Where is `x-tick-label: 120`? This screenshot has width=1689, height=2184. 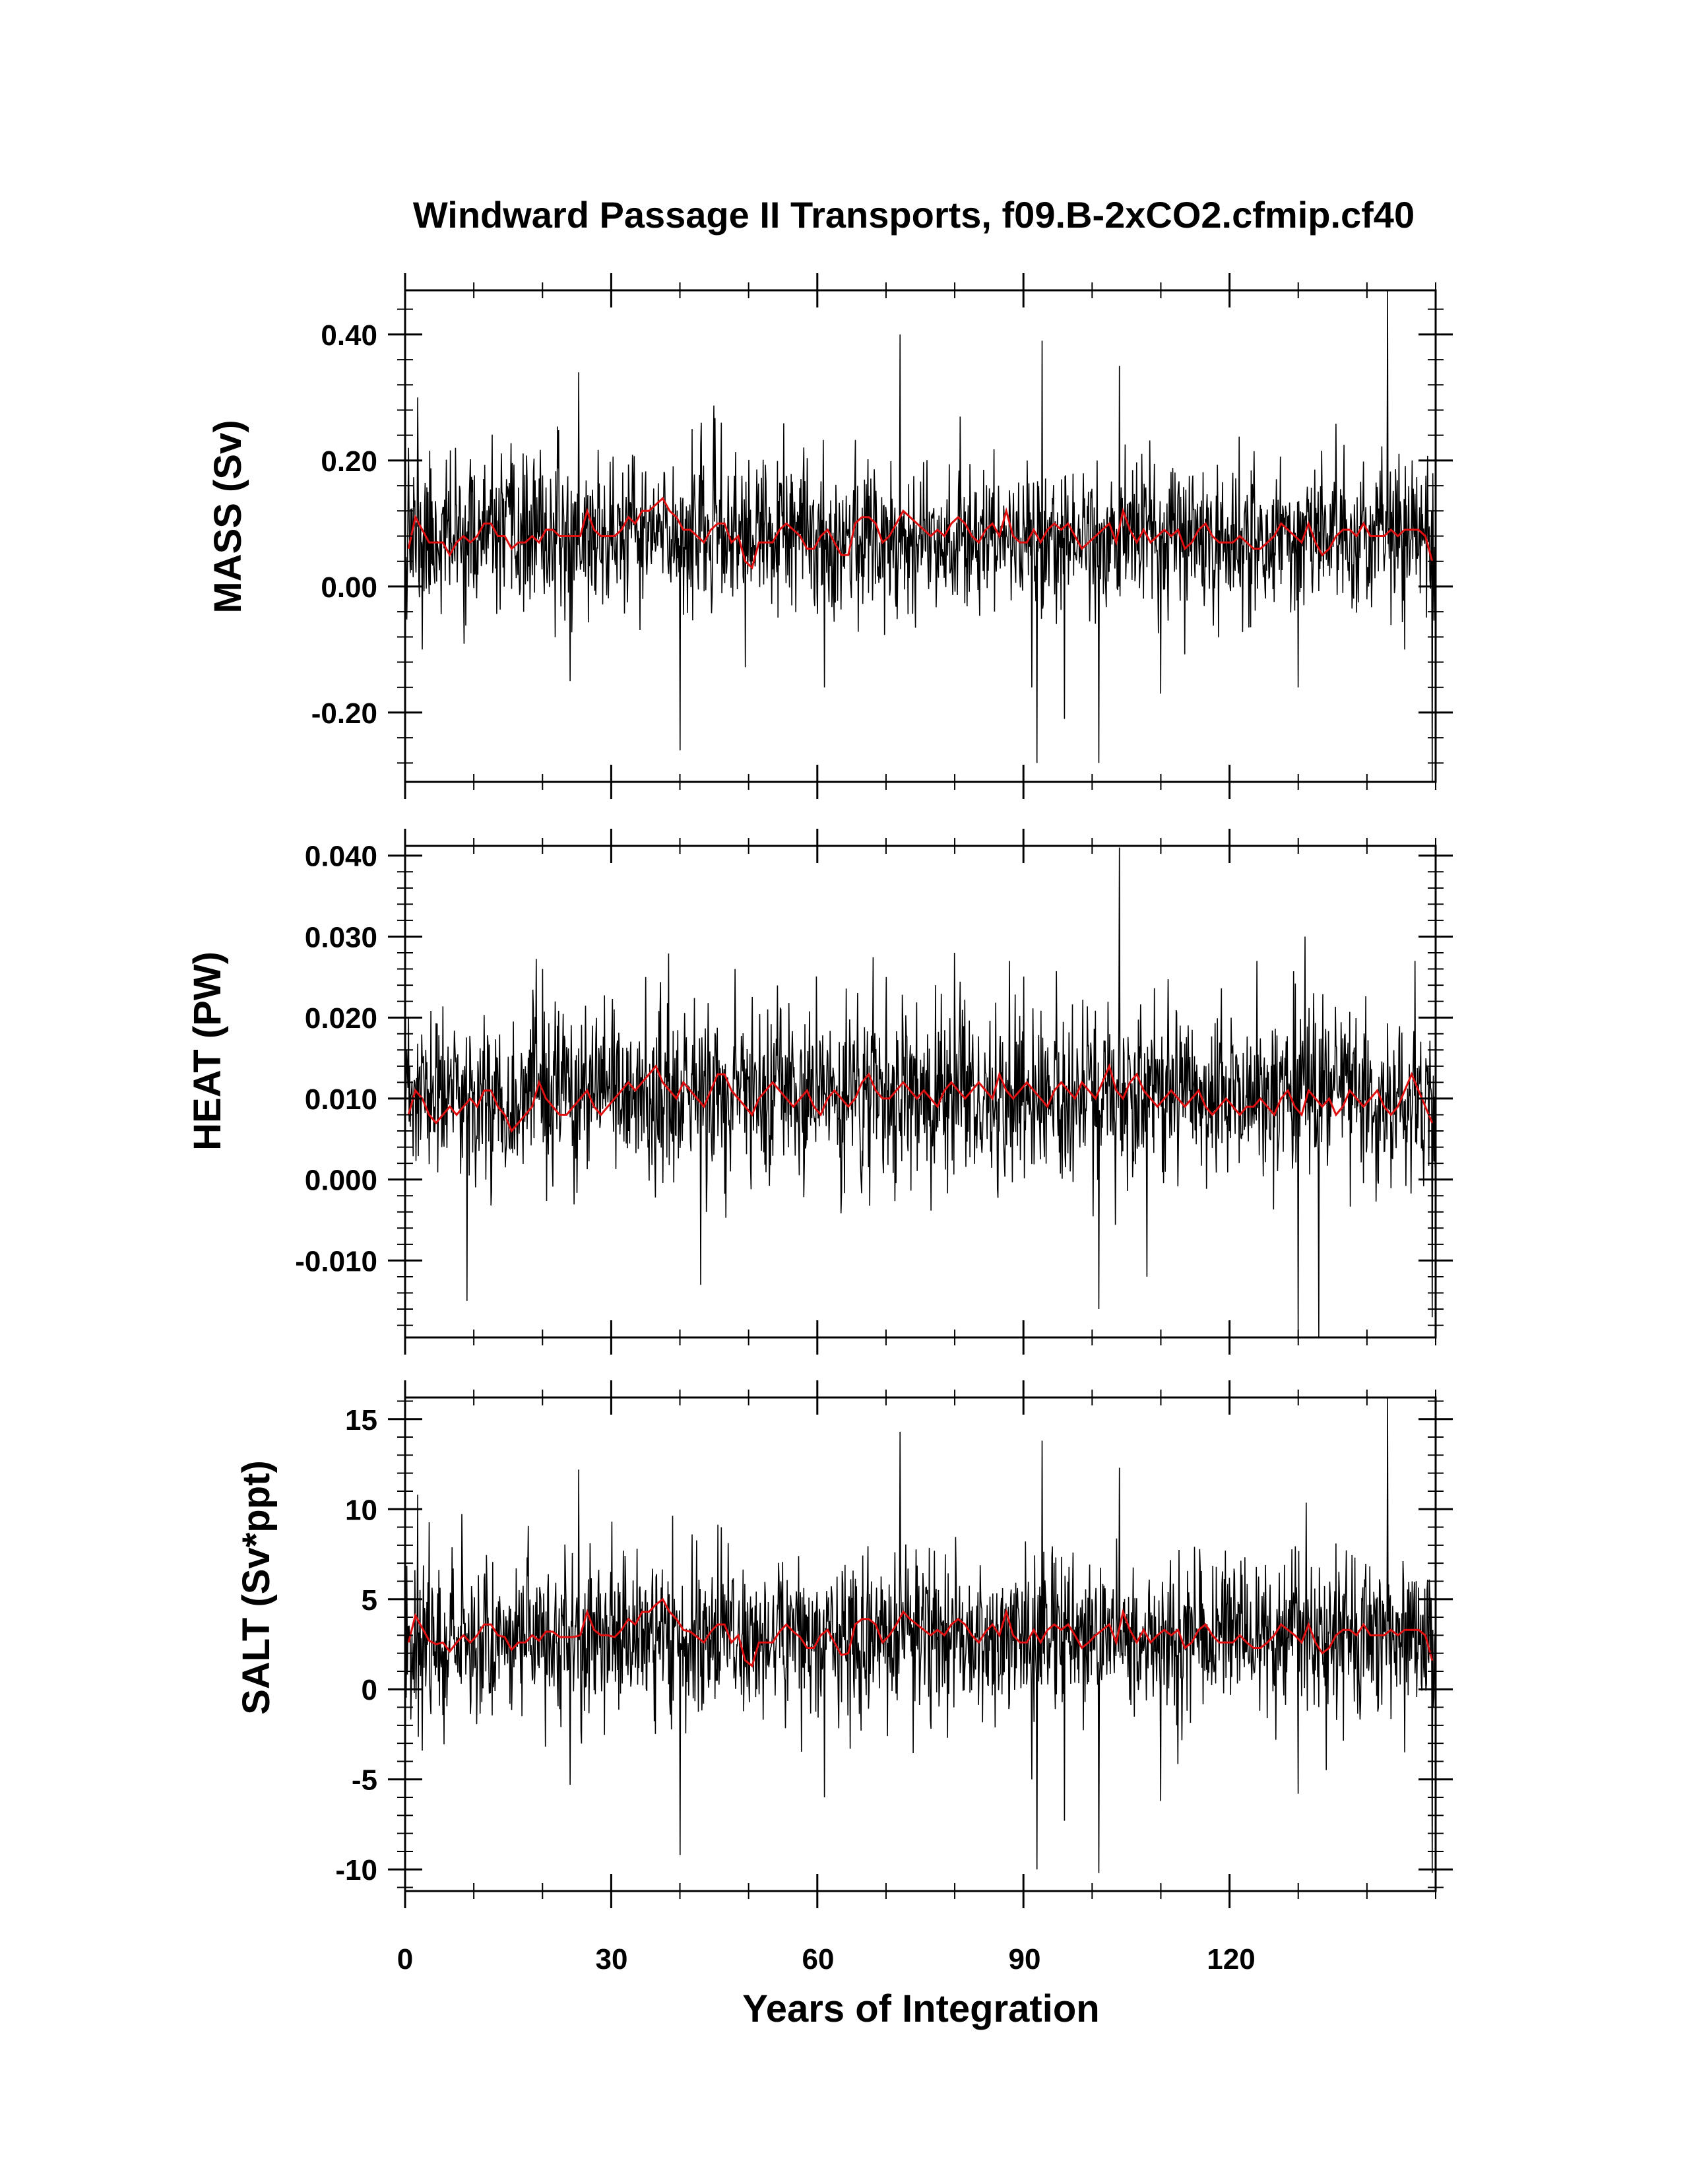 x-tick-label: 120 is located at coordinates (1231, 1959).